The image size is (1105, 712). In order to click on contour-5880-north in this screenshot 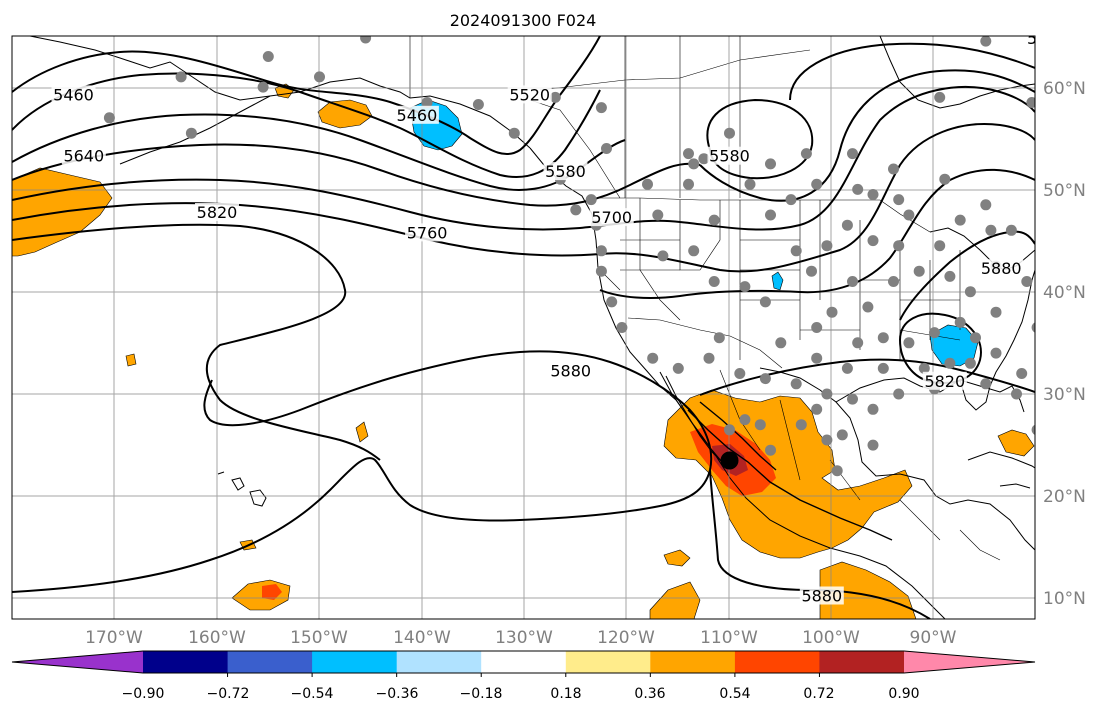, I will do `click(967, 275)`.